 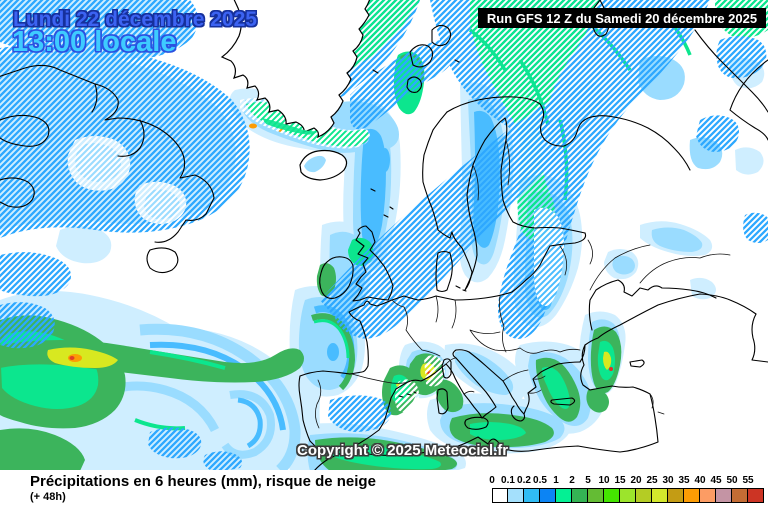 I want to click on legend-label: 15, so click(x=620, y=480).